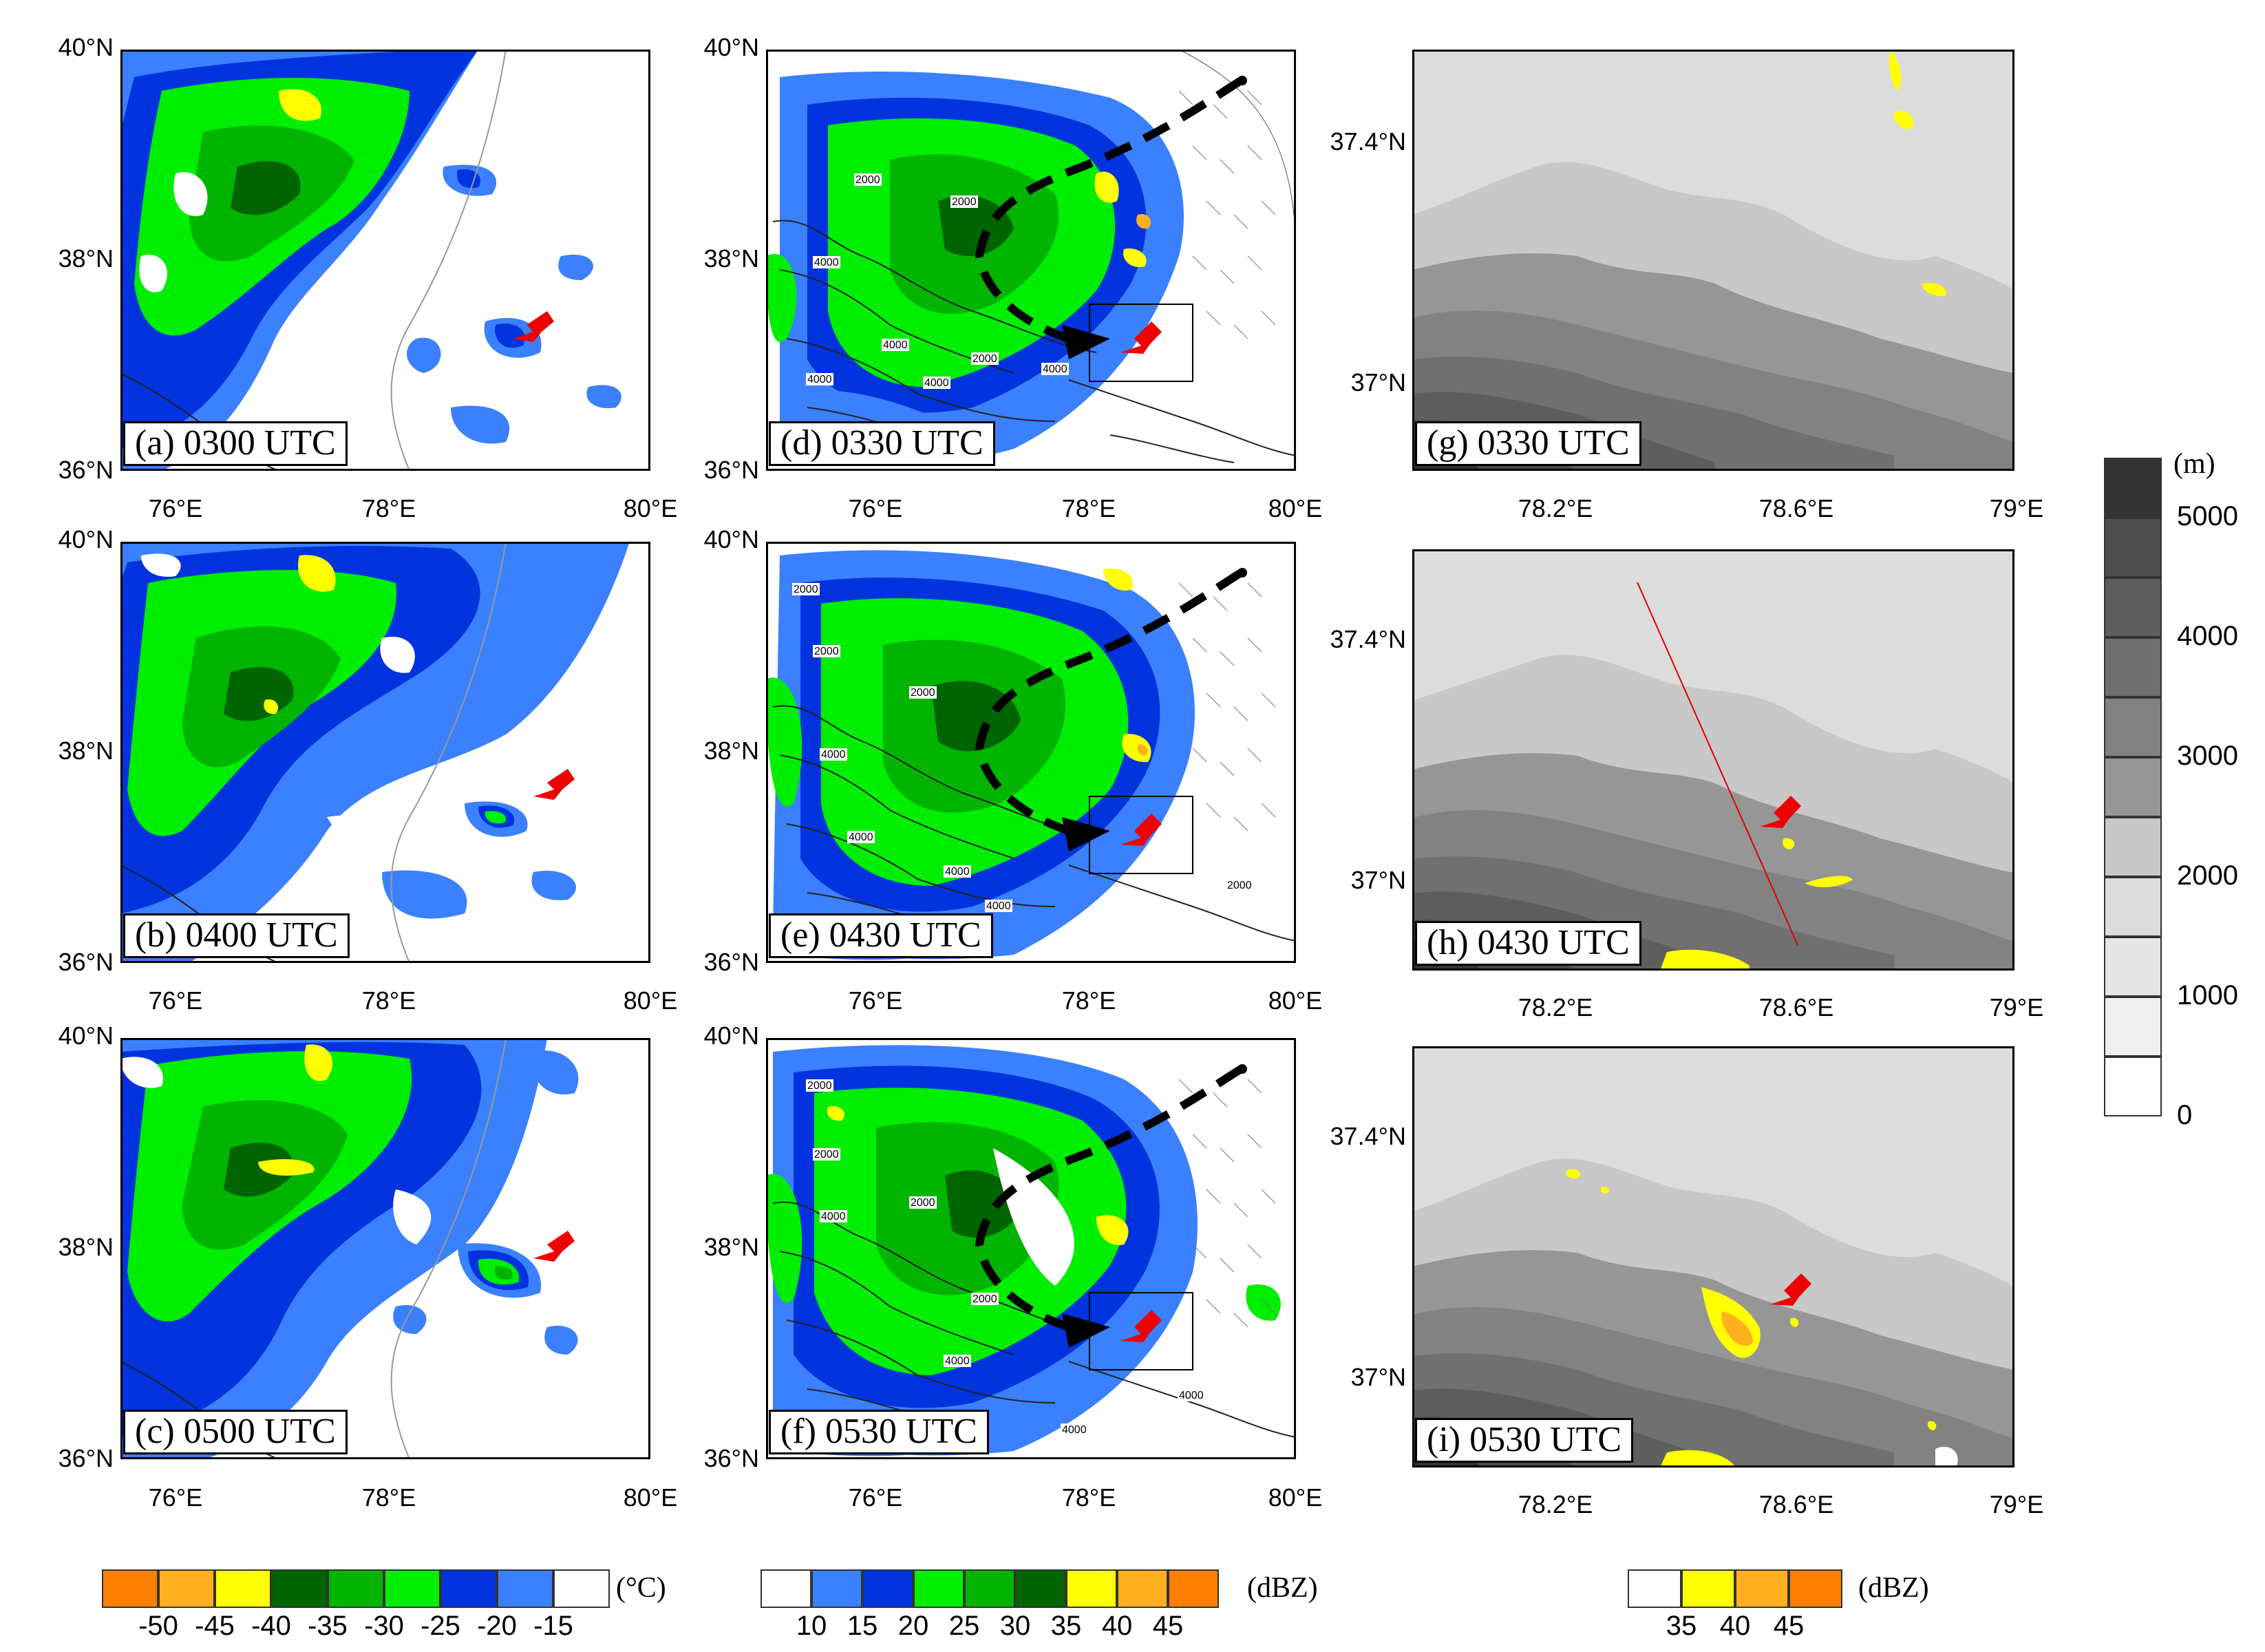  Describe the element at coordinates (1555, 508) in the screenshot. I see `lon-label: 78.2°E` at that location.